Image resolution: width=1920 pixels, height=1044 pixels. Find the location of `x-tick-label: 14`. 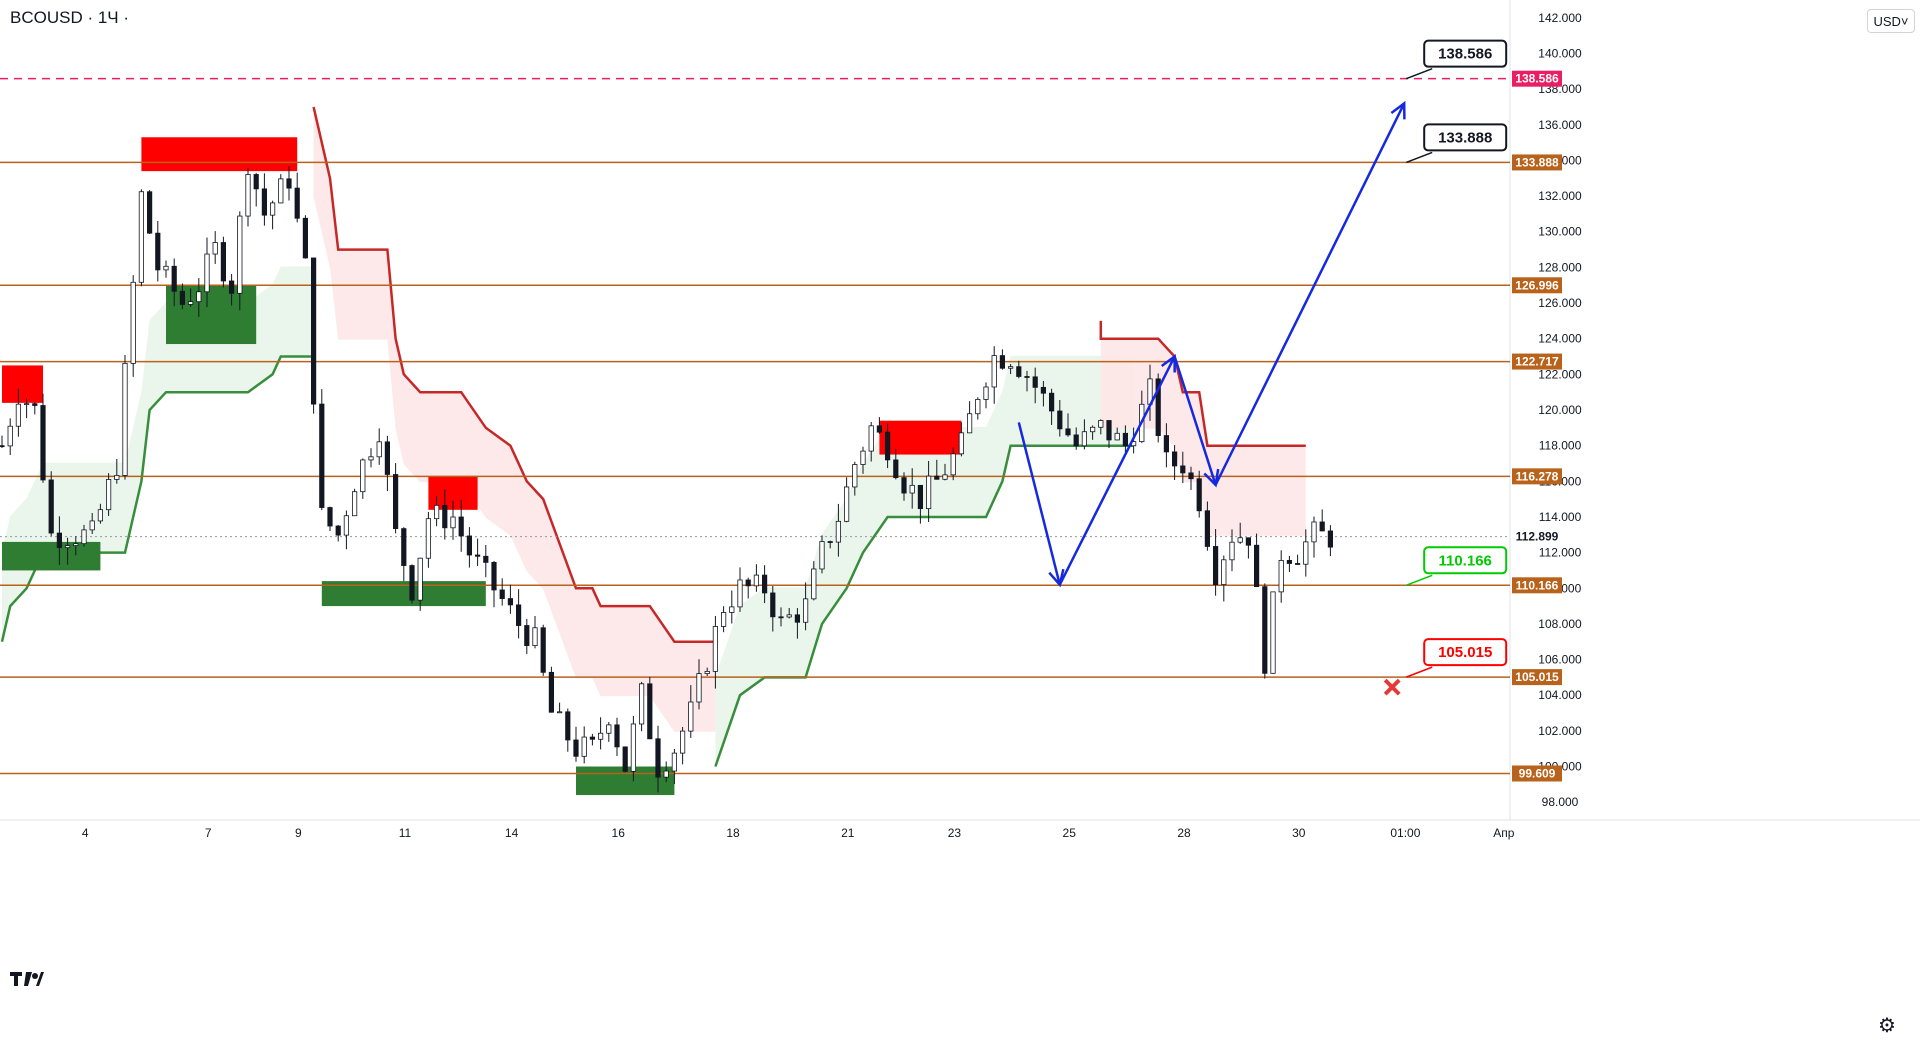

x-tick-label: 14 is located at coordinates (512, 833).